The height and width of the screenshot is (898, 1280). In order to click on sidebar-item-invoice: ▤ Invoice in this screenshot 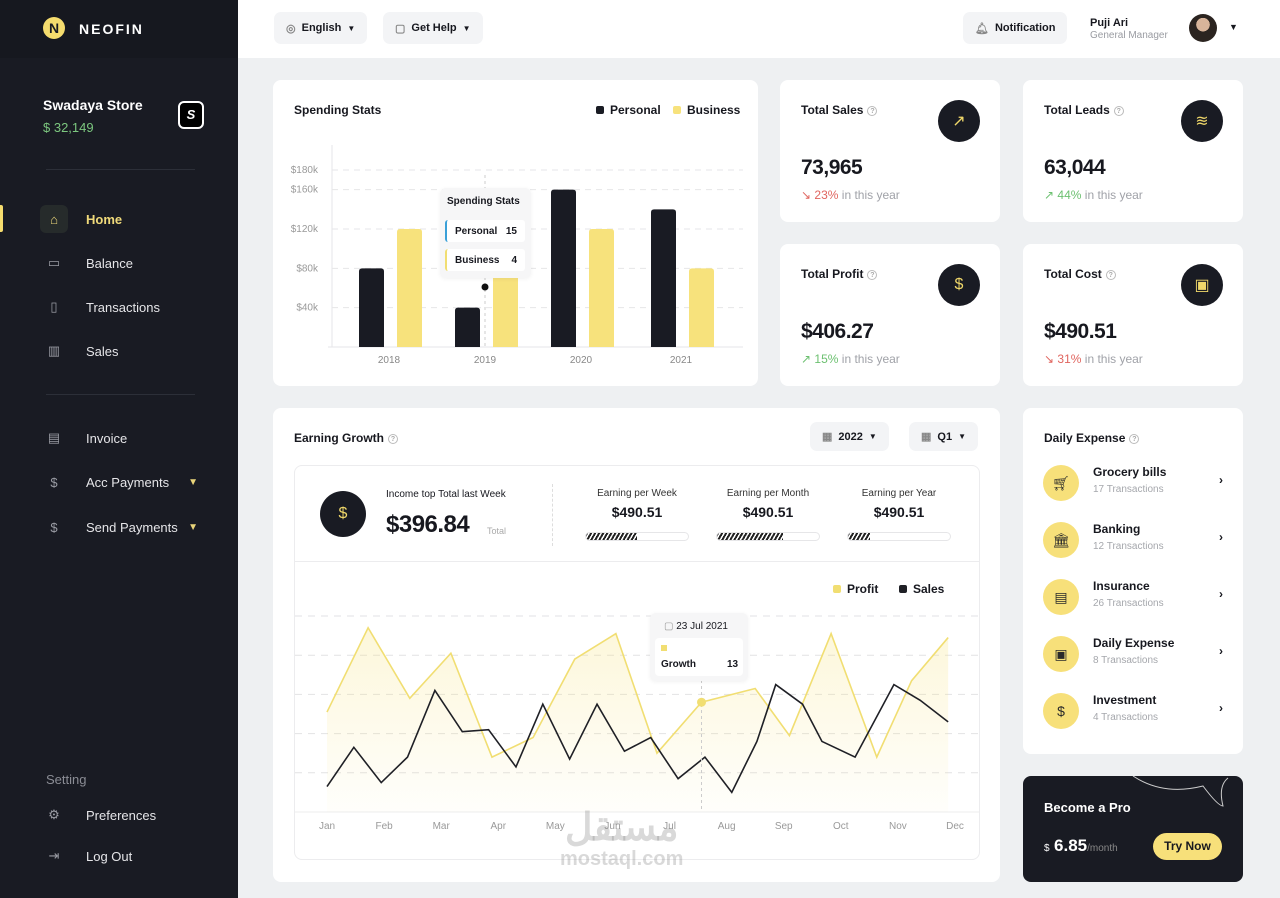, I will do `click(125, 438)`.